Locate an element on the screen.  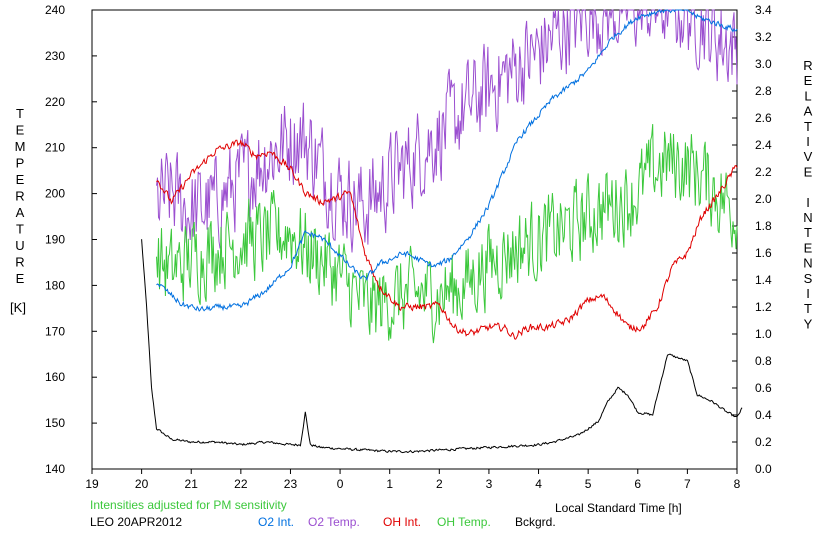
legend-entry: O2 Int. is located at coordinates (276, 522).